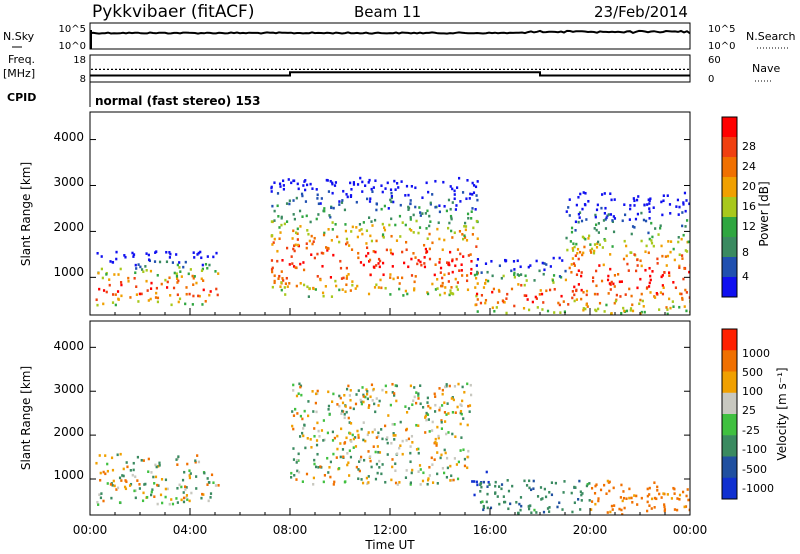 This screenshot has height=554, width=800. Describe the element at coordinates (729, 414) in the screenshot. I see `velocity-colorbar-frame` at that location.